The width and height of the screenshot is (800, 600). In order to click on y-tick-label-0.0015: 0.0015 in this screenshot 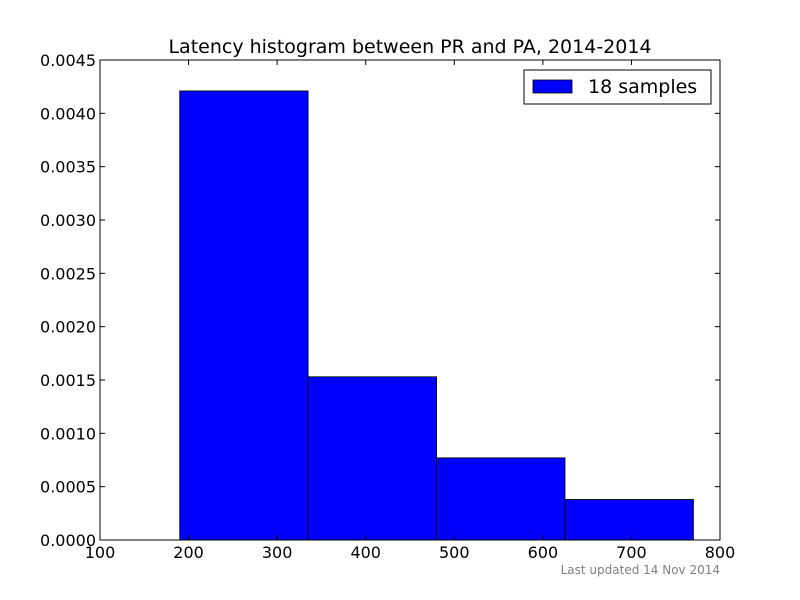, I will do `click(68, 380)`.